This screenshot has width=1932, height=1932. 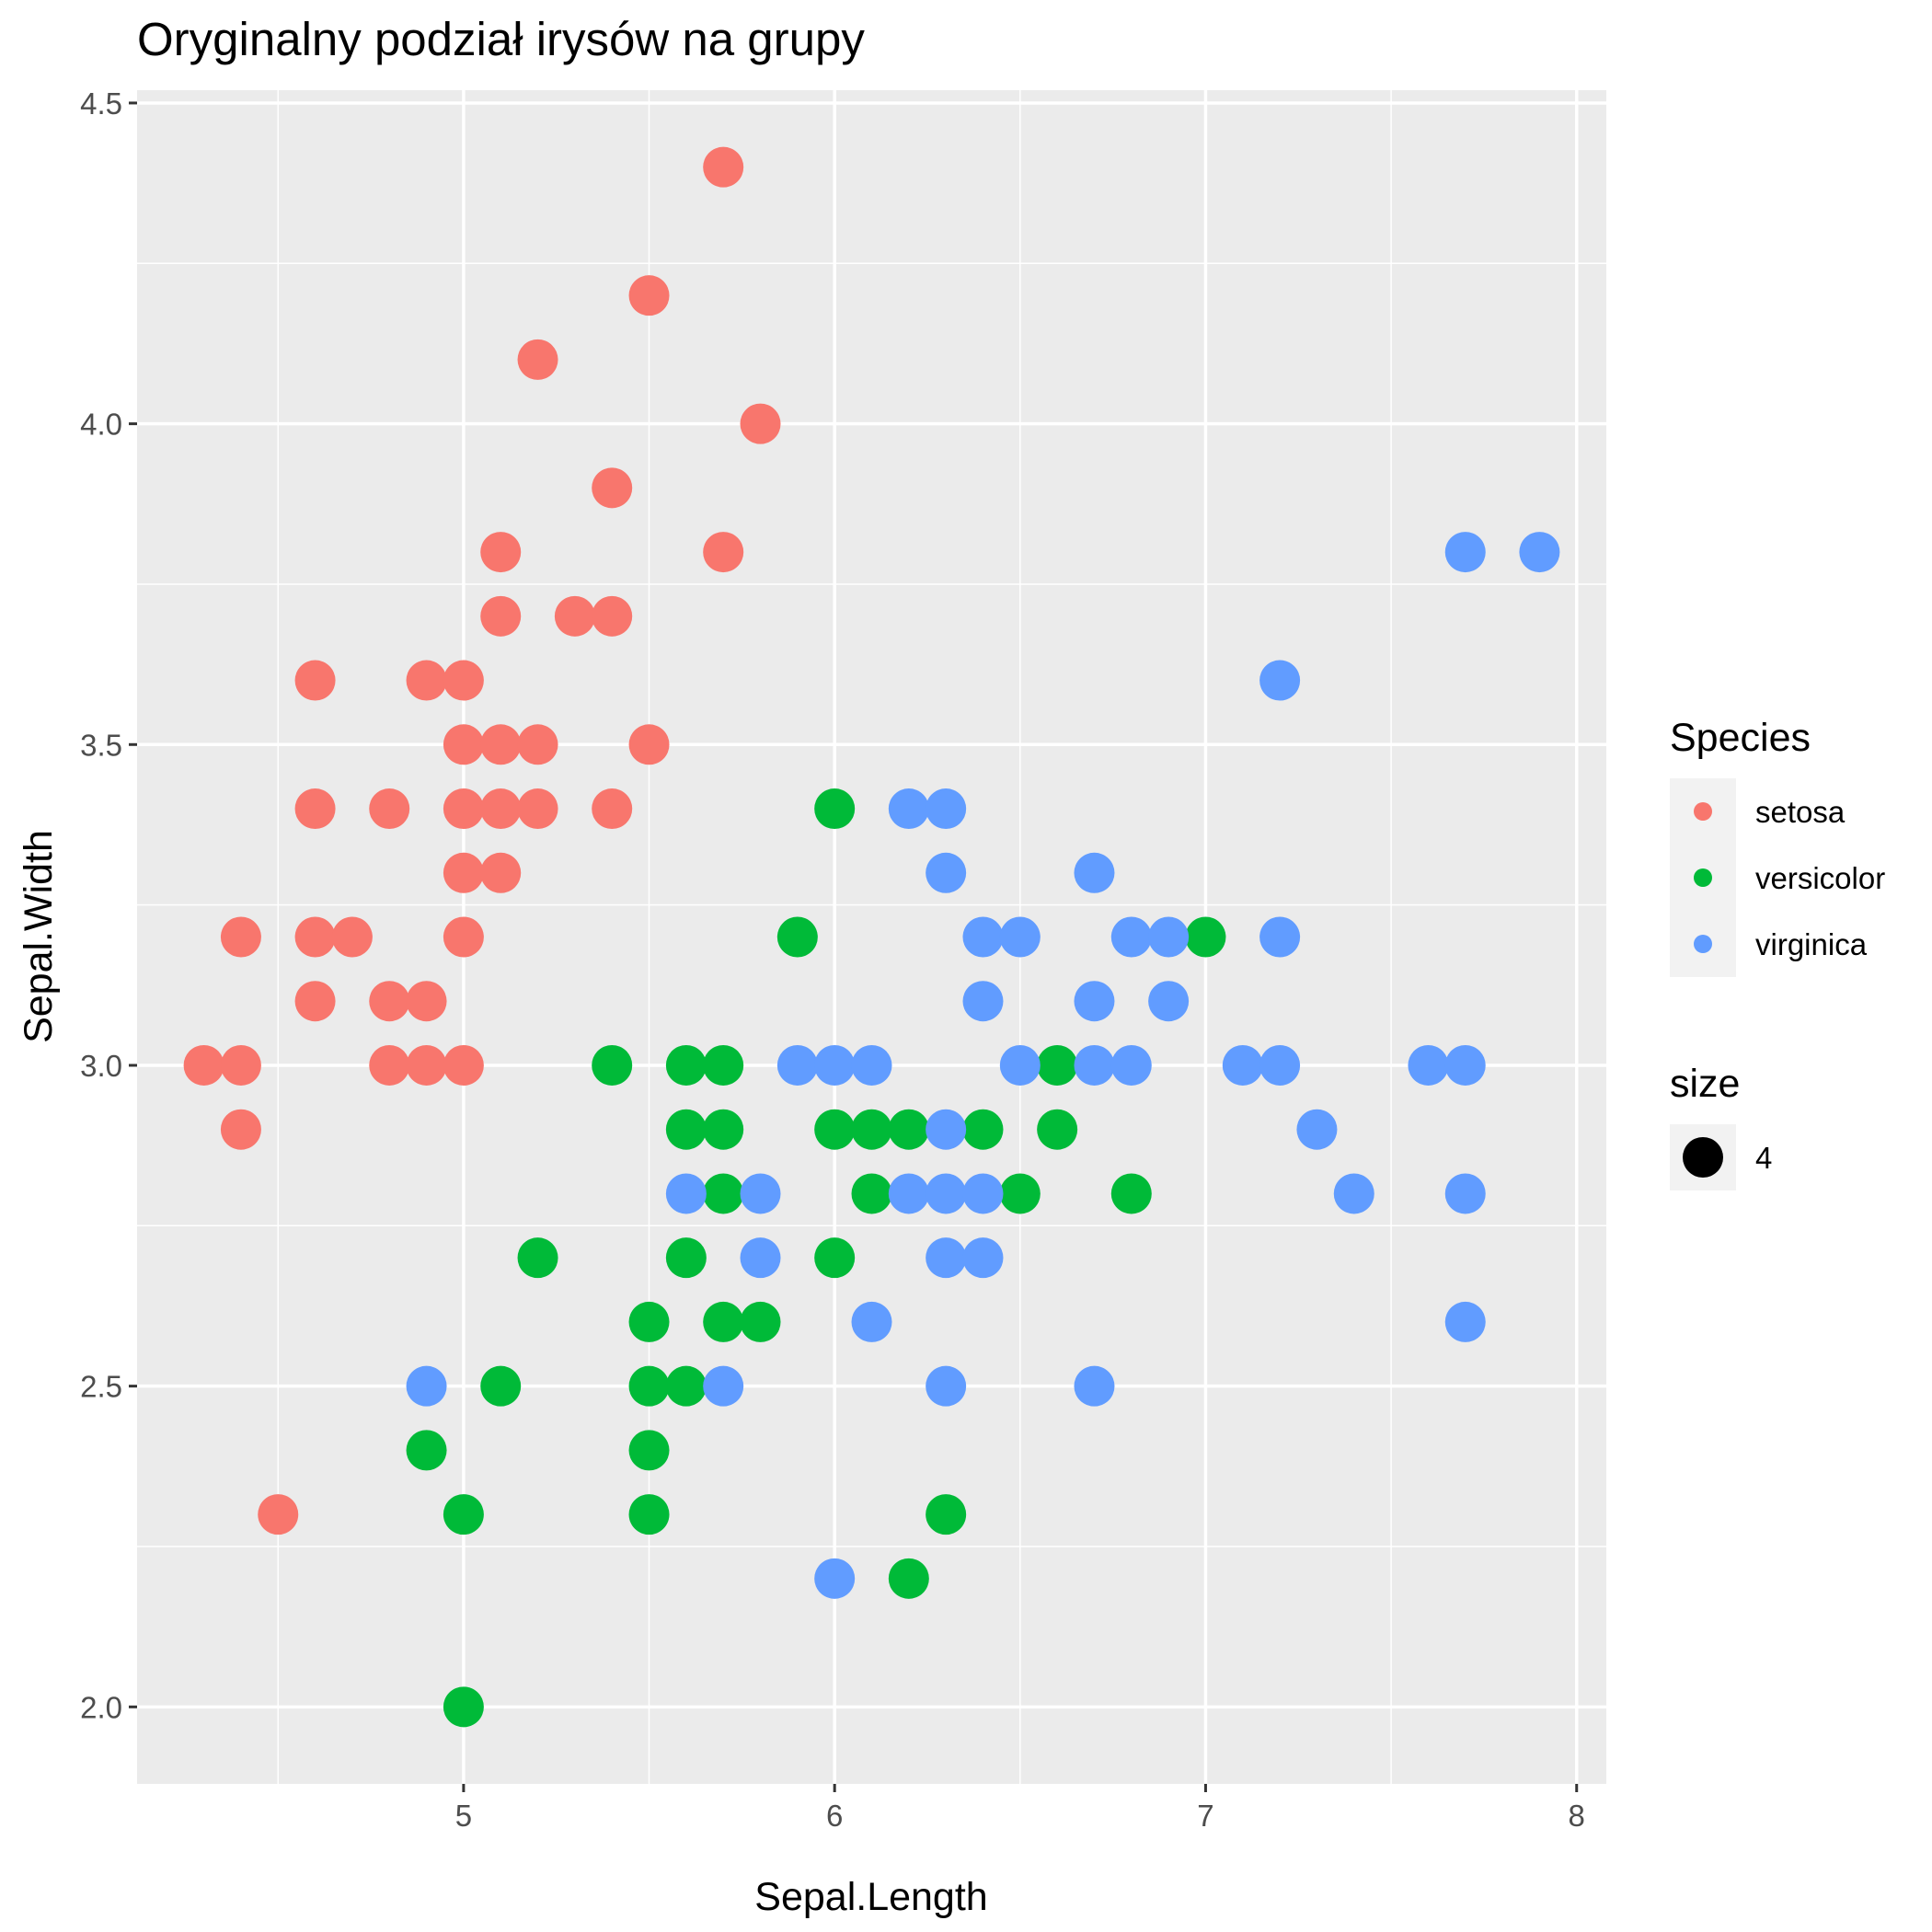 I want to click on x-tick-label: 8, so click(x=1577, y=1816).